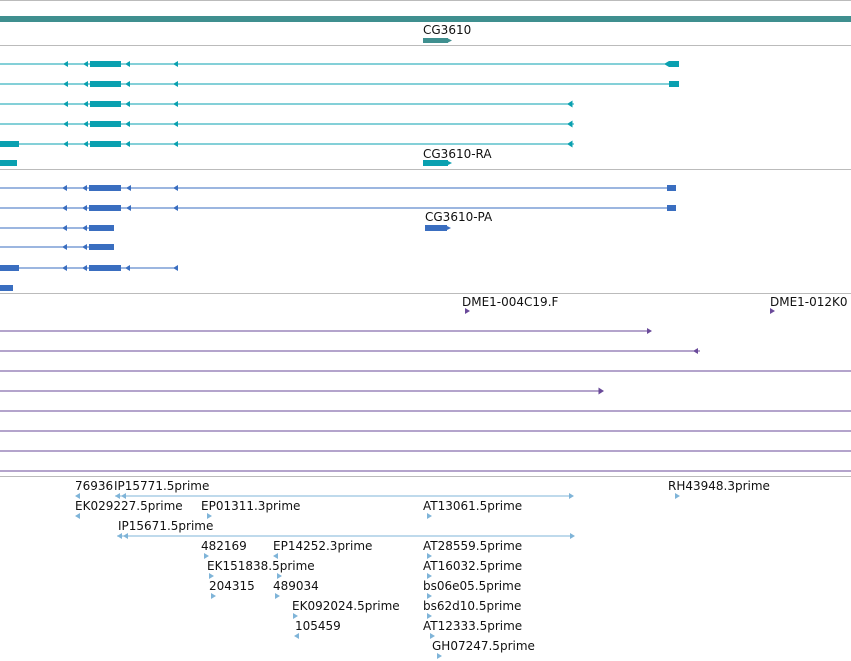 Image resolution: width=851 pixels, height=661 pixels. What do you see at coordinates (296, 586) in the screenshot?
I see `est-label: 489034` at bounding box center [296, 586].